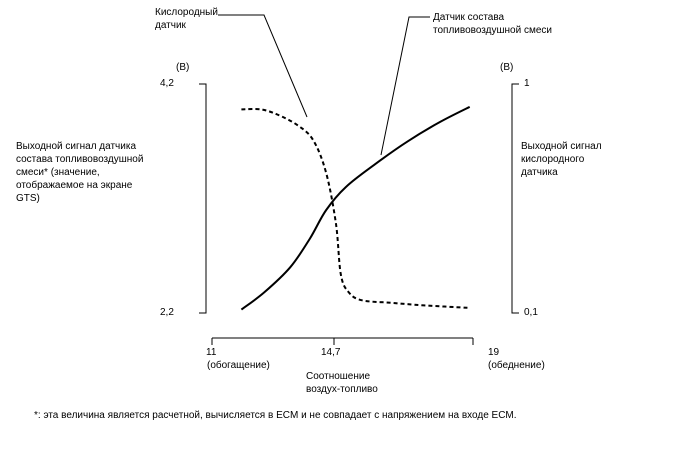 Image resolution: width=688 pixels, height=463 pixels. I want to click on leader-line-af, so click(405, 86).